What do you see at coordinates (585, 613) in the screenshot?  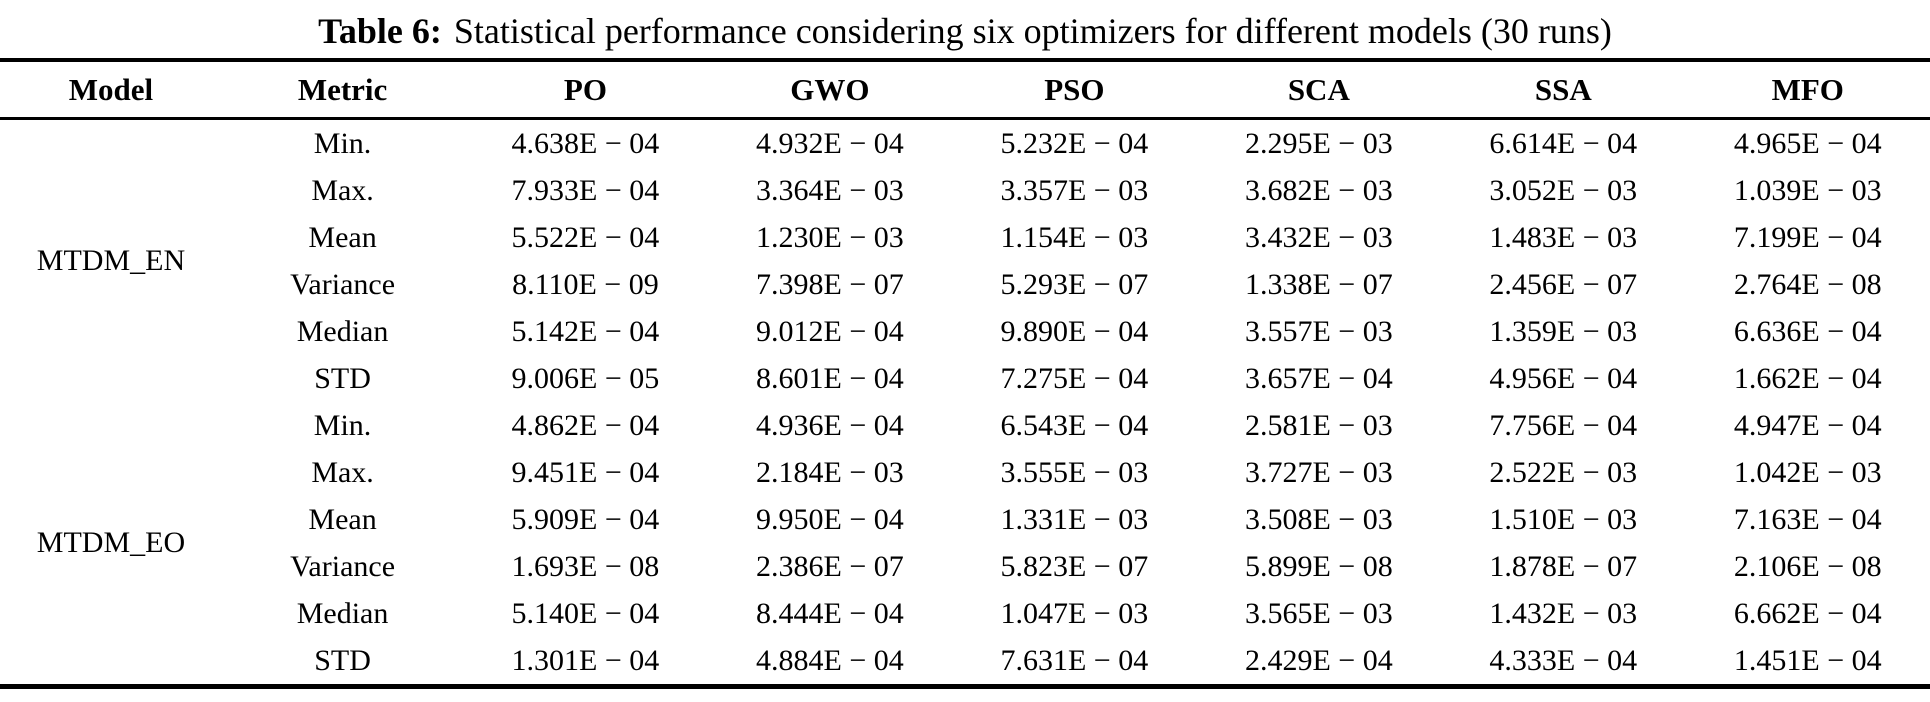 I see `value-cell: 5.140E − 04` at bounding box center [585, 613].